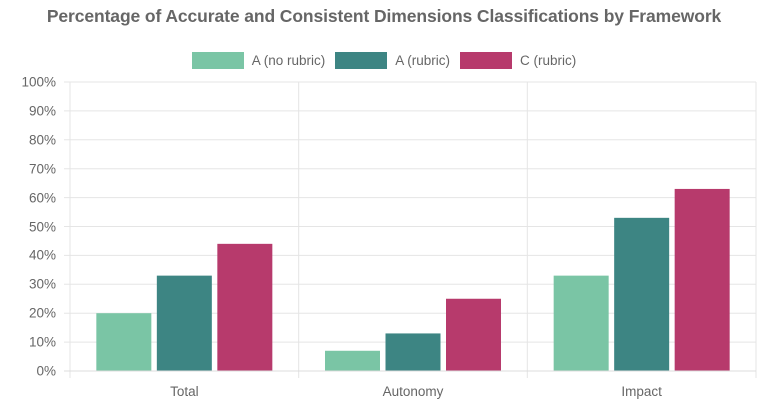 The image size is (768, 418). I want to click on x-tick-label: Total, so click(184, 391).